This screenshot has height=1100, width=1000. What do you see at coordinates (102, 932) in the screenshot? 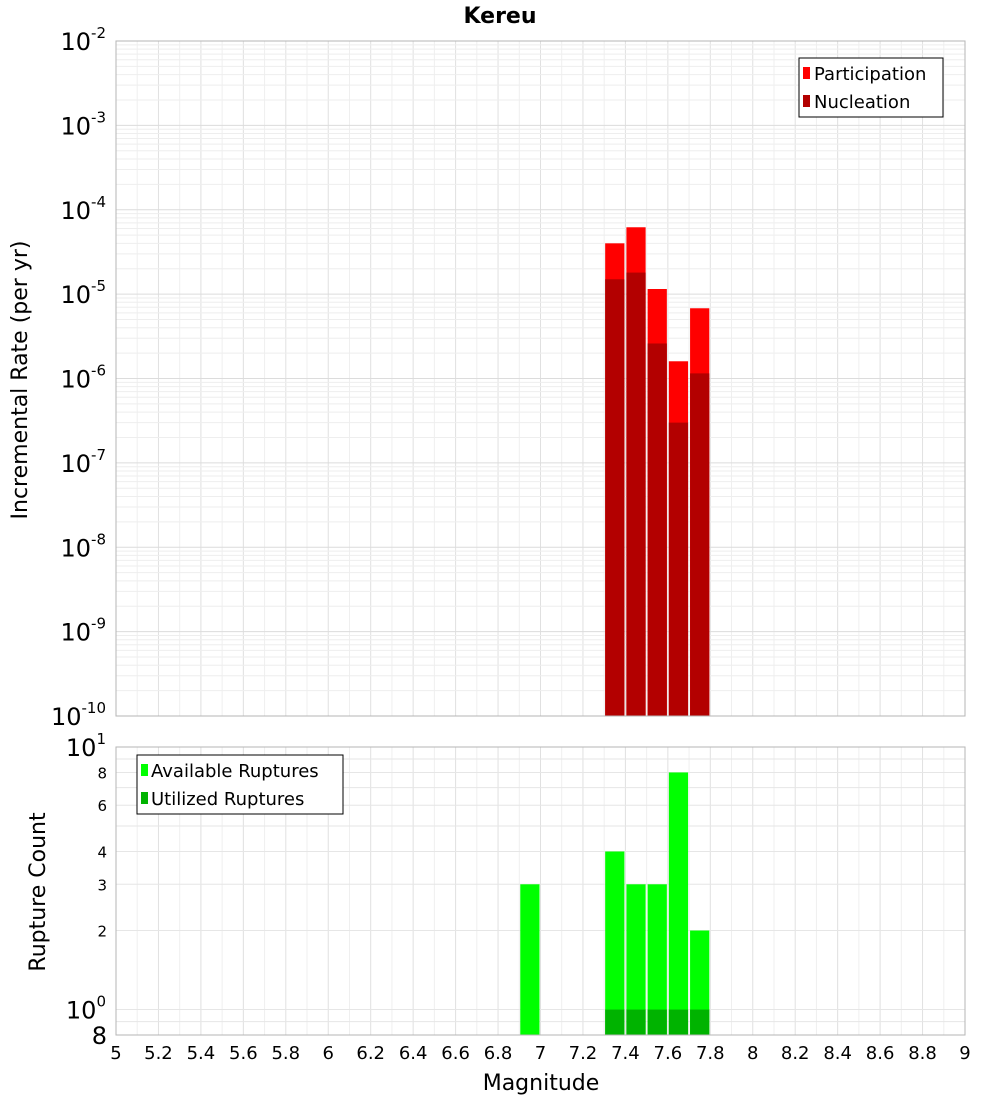
I see `bottom-y-minor-tick-label: 2` at bounding box center [102, 932].